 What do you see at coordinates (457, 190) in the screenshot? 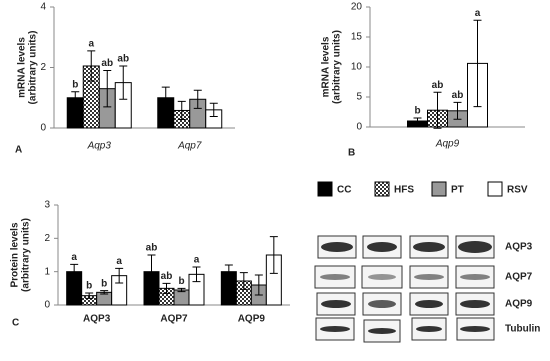
I see `legend-label: PT` at bounding box center [457, 190].